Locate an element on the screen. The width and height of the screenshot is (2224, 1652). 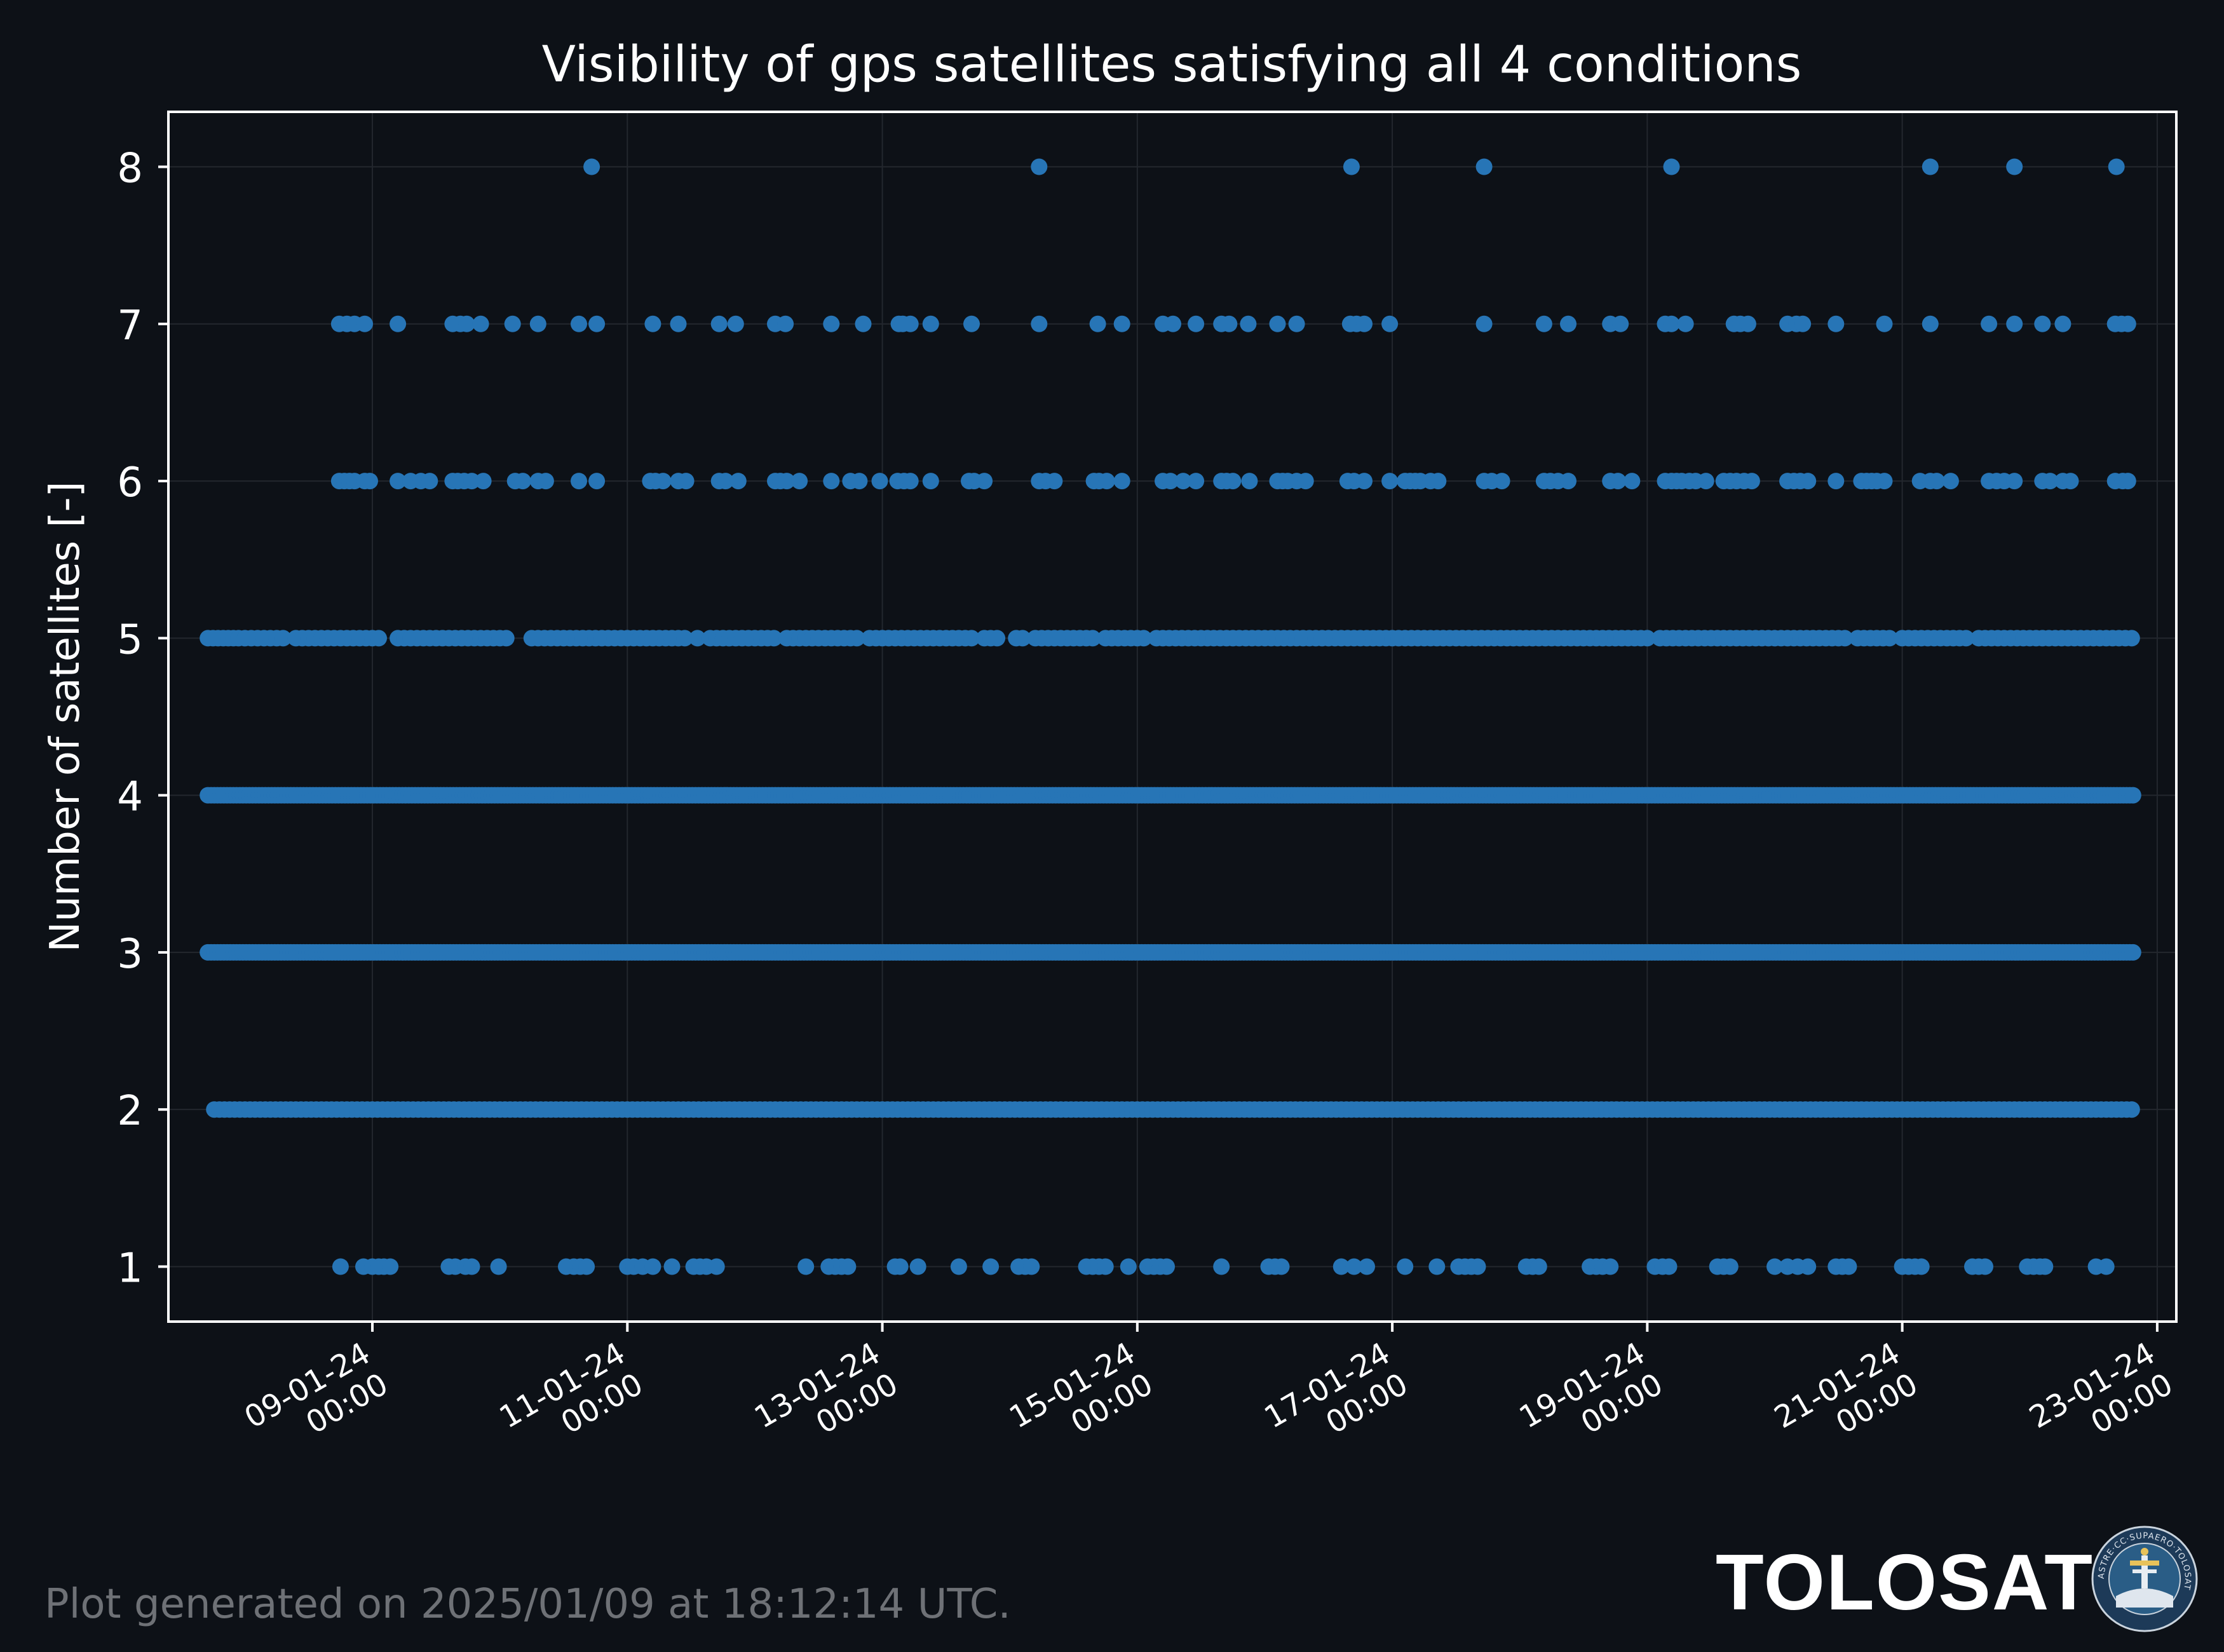
y-tick-label: 3 is located at coordinates (130, 954).